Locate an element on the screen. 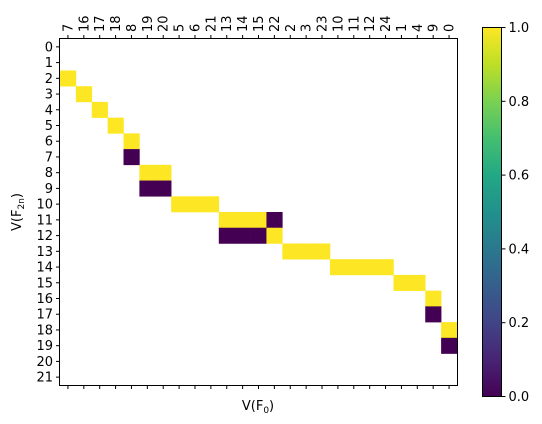 Image resolution: width=542 pixels, height=424 pixels. y-tick-label: 8 is located at coordinates (49, 173).